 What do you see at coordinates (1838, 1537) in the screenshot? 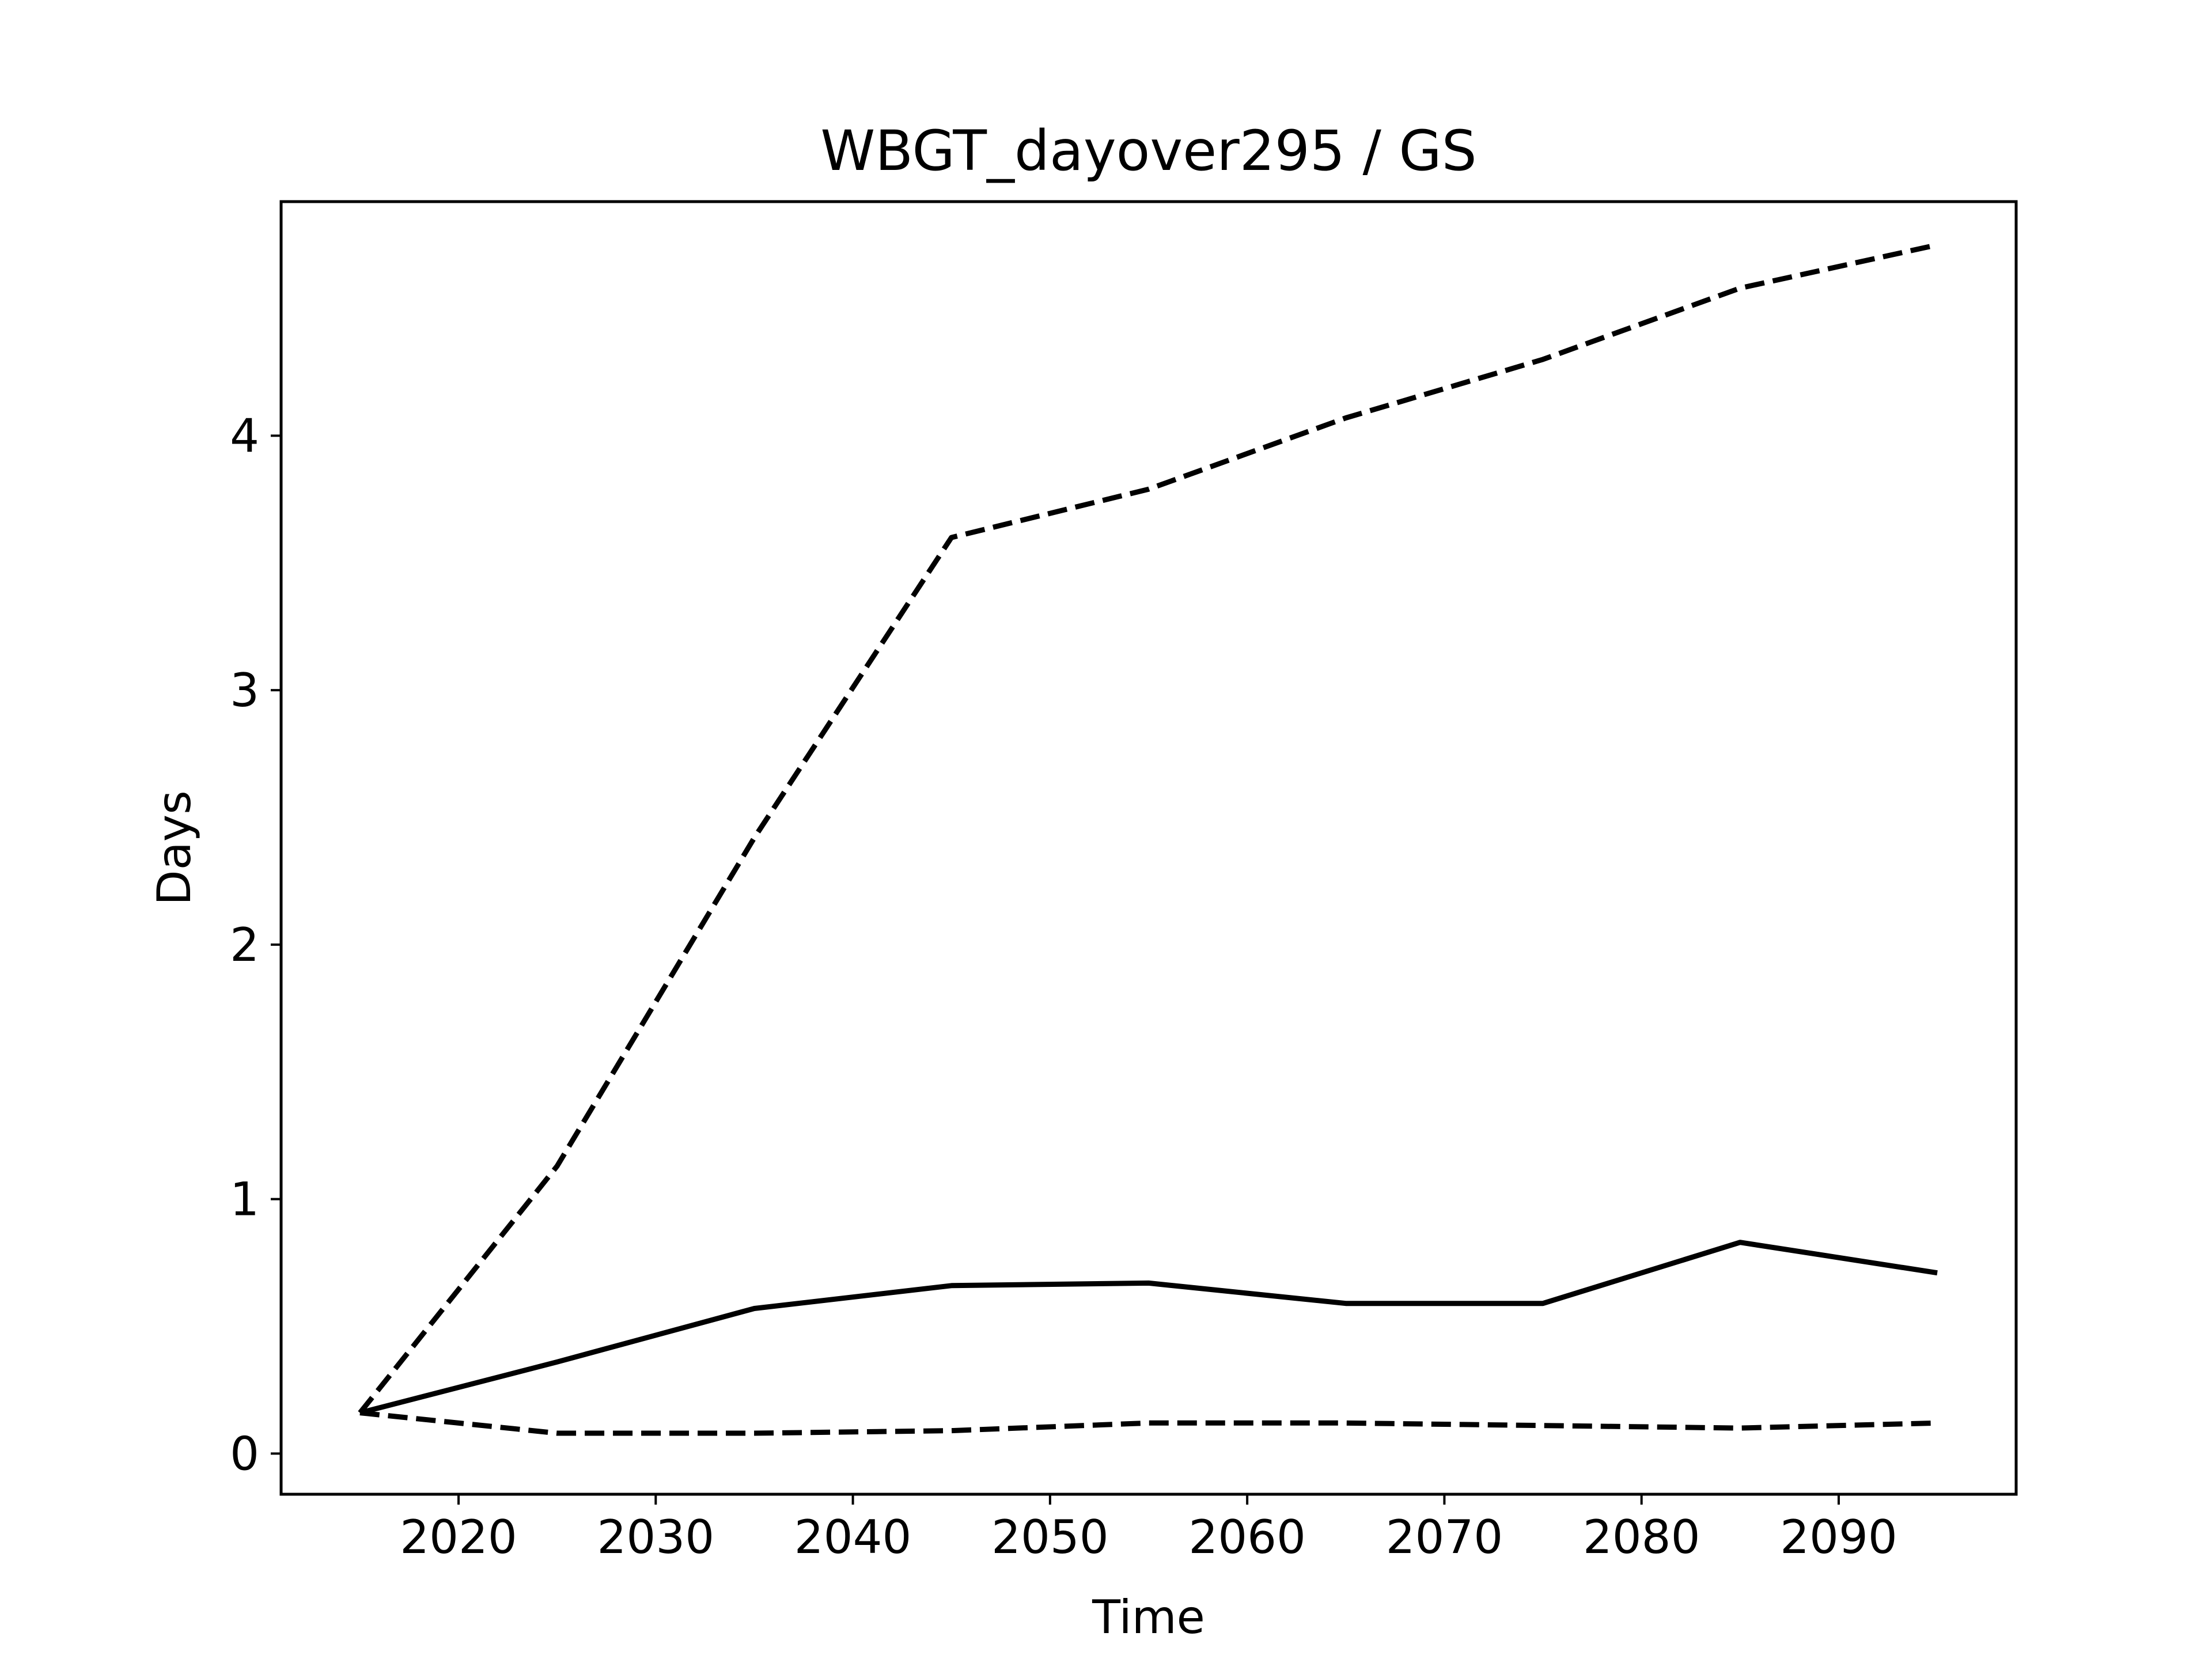
I see `x-tick-label: 2090` at bounding box center [1838, 1537].